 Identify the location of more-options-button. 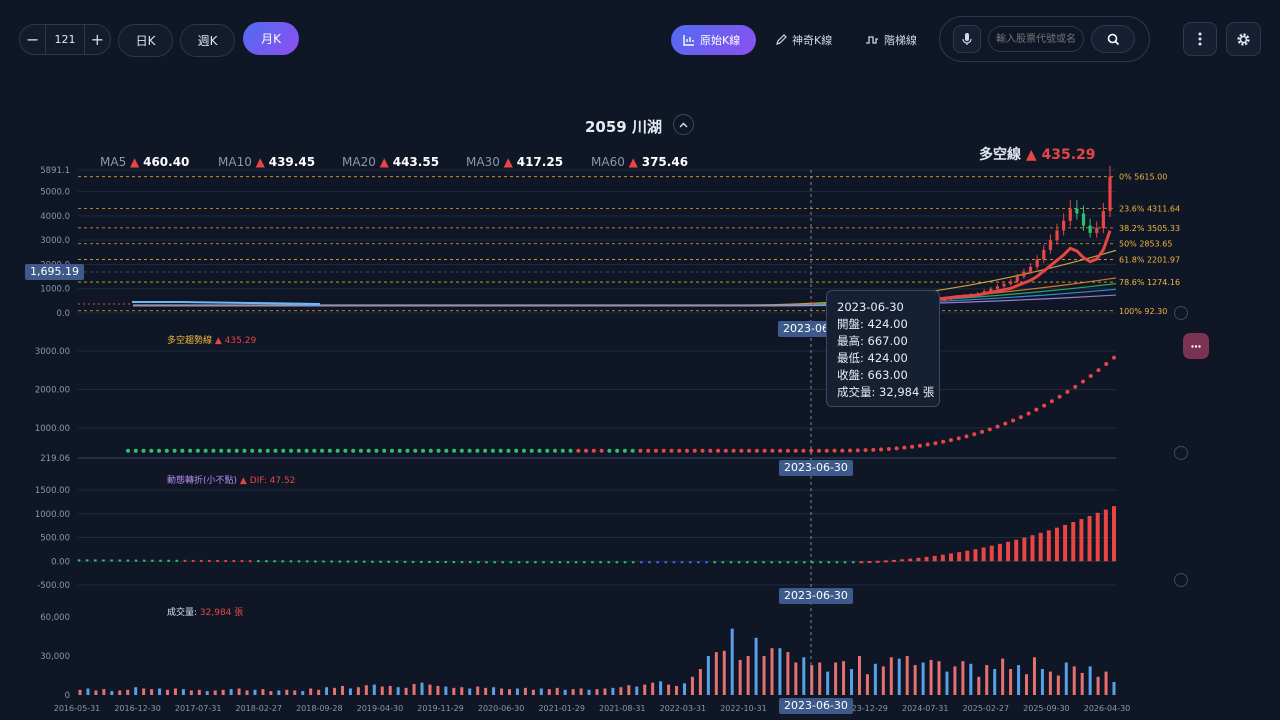
(1200, 39).